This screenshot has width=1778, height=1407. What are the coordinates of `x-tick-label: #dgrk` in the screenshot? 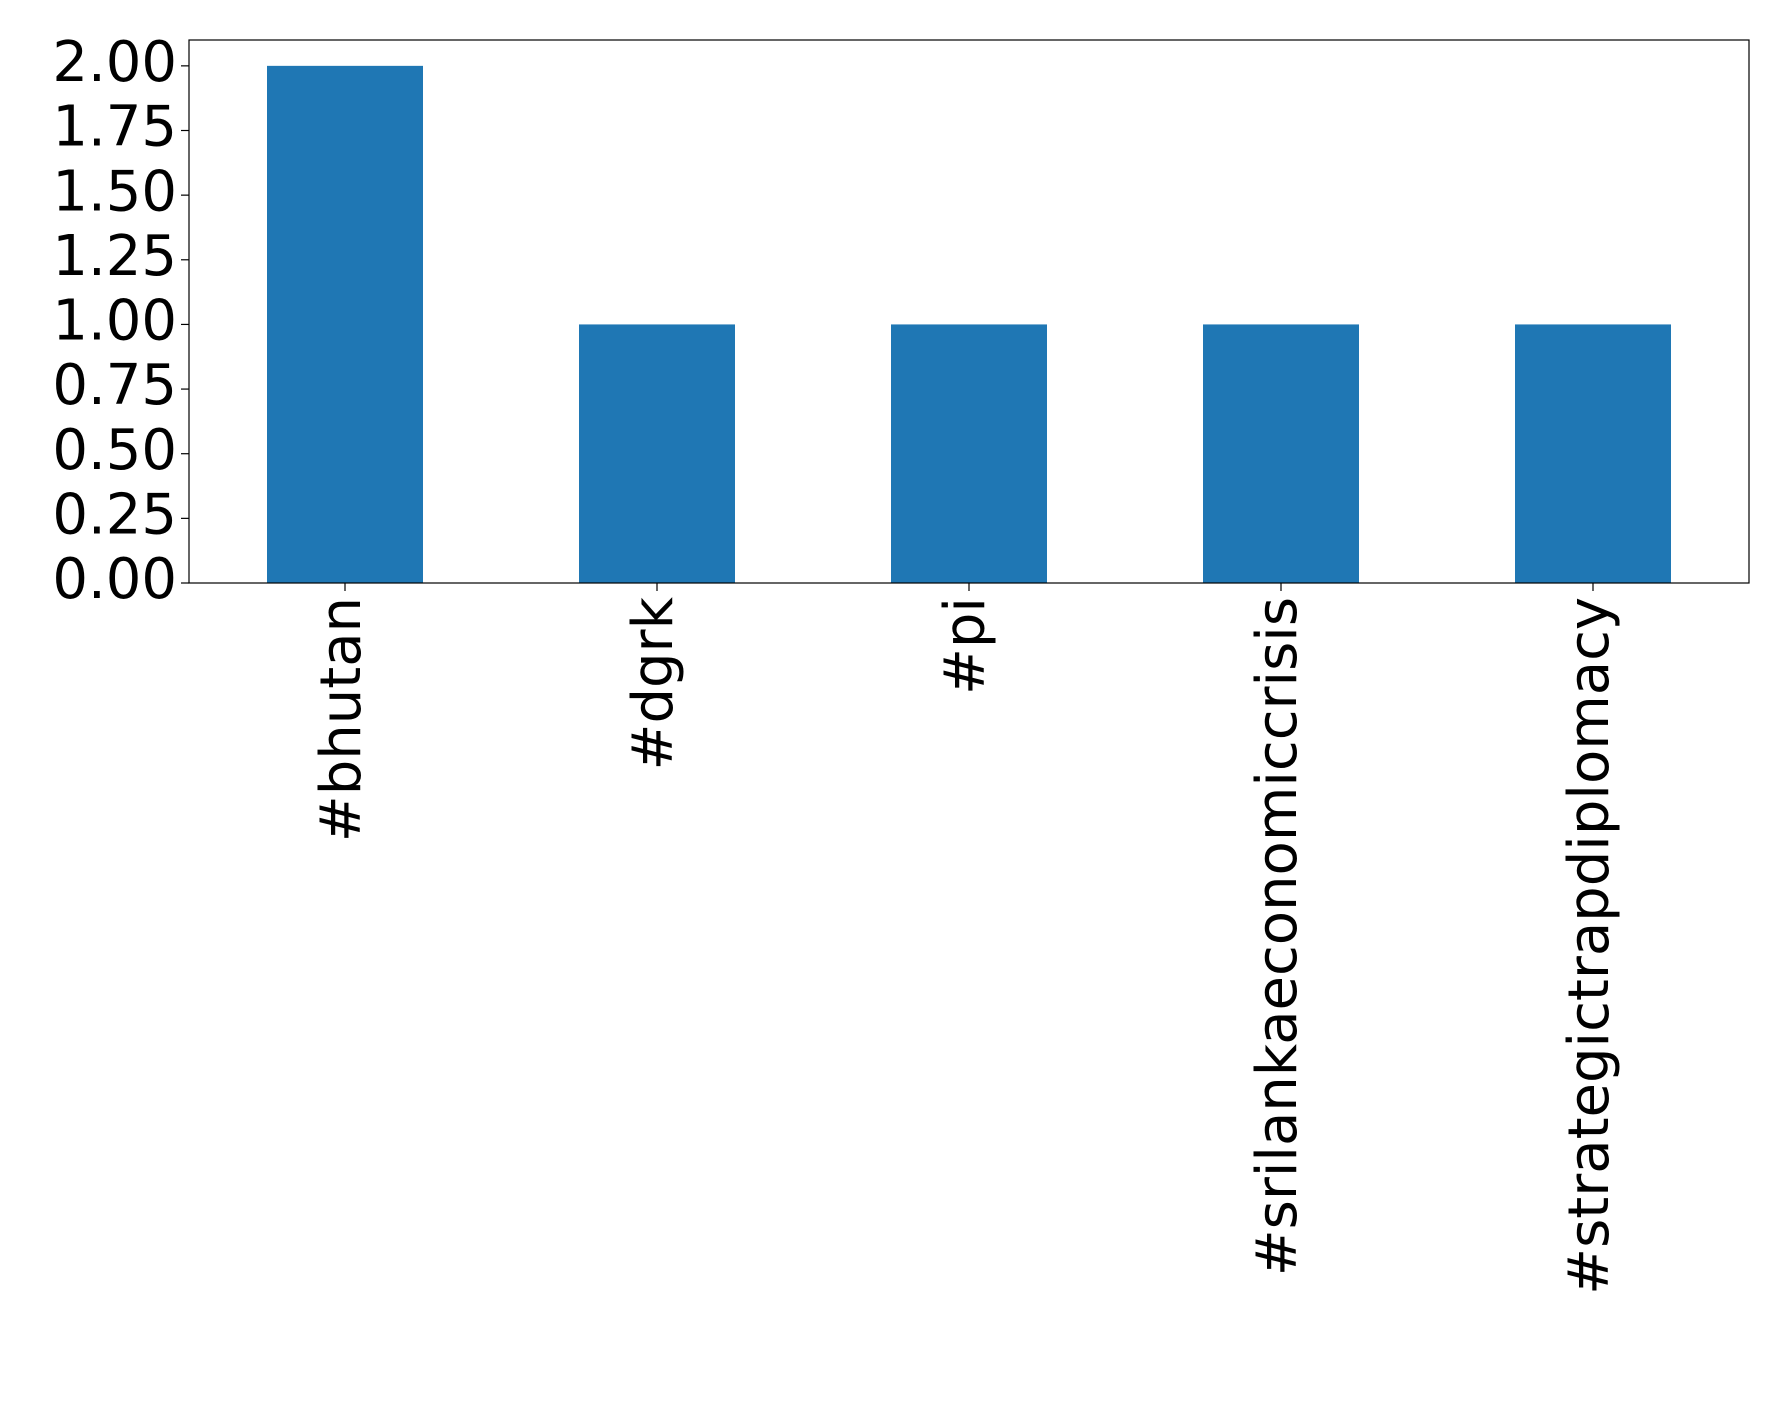 It's located at (653, 683).